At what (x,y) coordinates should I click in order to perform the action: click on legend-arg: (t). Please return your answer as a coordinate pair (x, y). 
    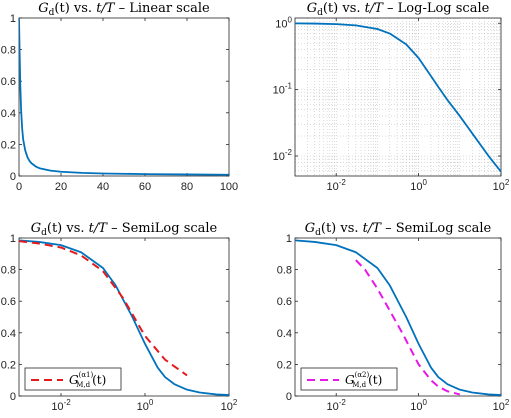
    Looking at the image, I should click on (375, 380).